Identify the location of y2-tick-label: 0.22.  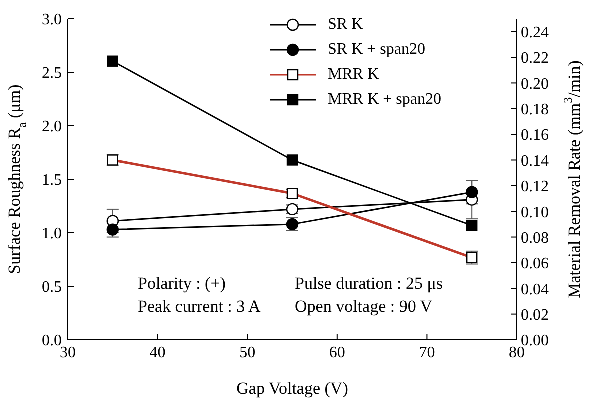
(535, 59).